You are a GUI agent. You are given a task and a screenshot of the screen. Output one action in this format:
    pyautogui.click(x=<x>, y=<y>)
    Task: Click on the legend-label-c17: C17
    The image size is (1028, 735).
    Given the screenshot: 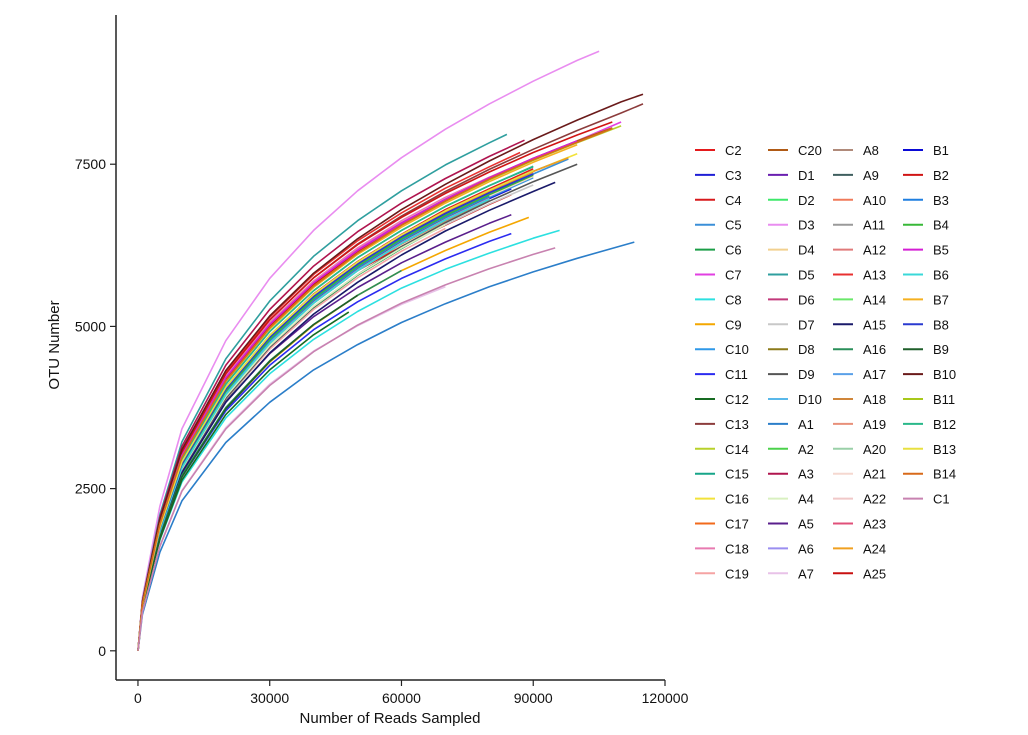 What is the action you would take?
    pyautogui.click(x=737, y=524)
    